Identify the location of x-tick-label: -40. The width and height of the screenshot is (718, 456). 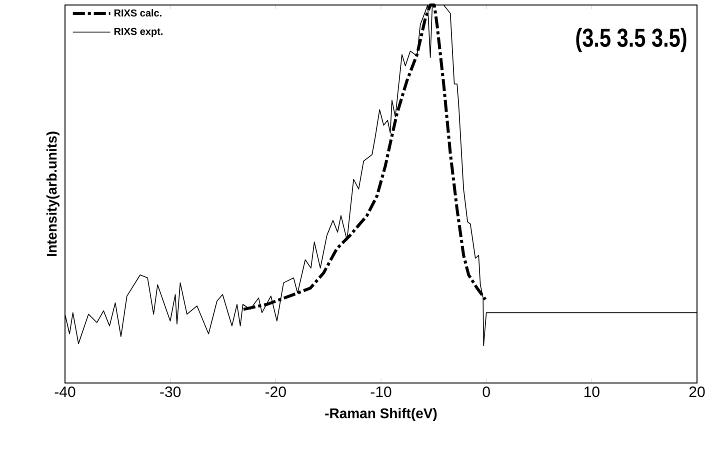
(65, 392).